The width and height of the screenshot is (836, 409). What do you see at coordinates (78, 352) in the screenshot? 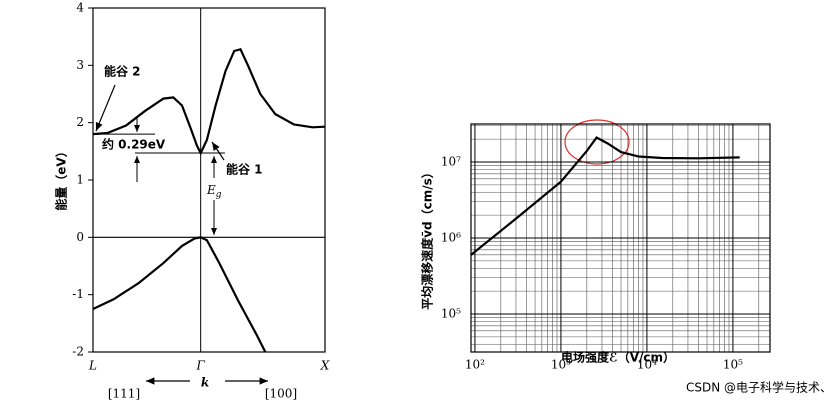
I see `y-tick-label: -2` at bounding box center [78, 352].